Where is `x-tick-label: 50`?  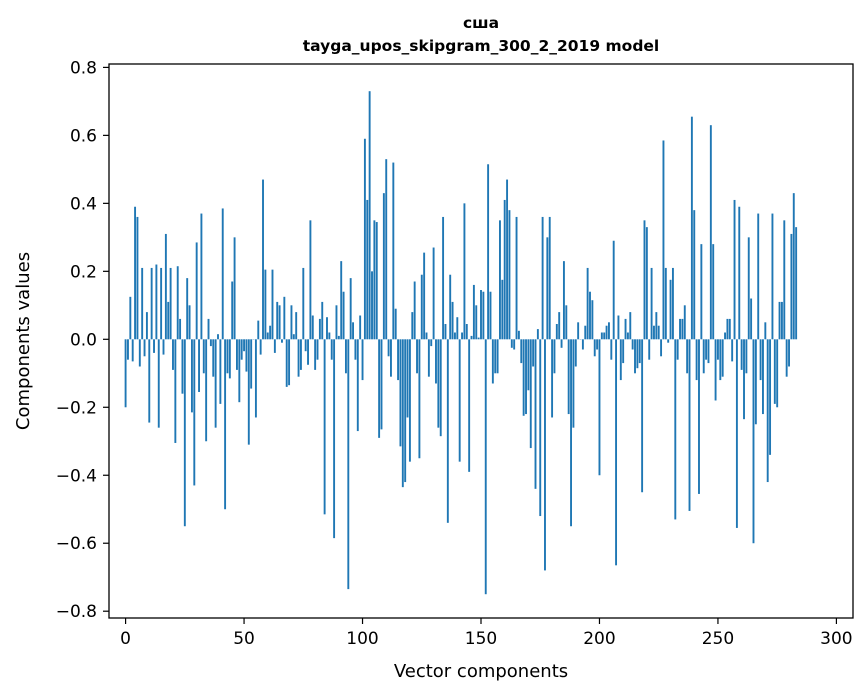
x-tick-label: 50 is located at coordinates (244, 639).